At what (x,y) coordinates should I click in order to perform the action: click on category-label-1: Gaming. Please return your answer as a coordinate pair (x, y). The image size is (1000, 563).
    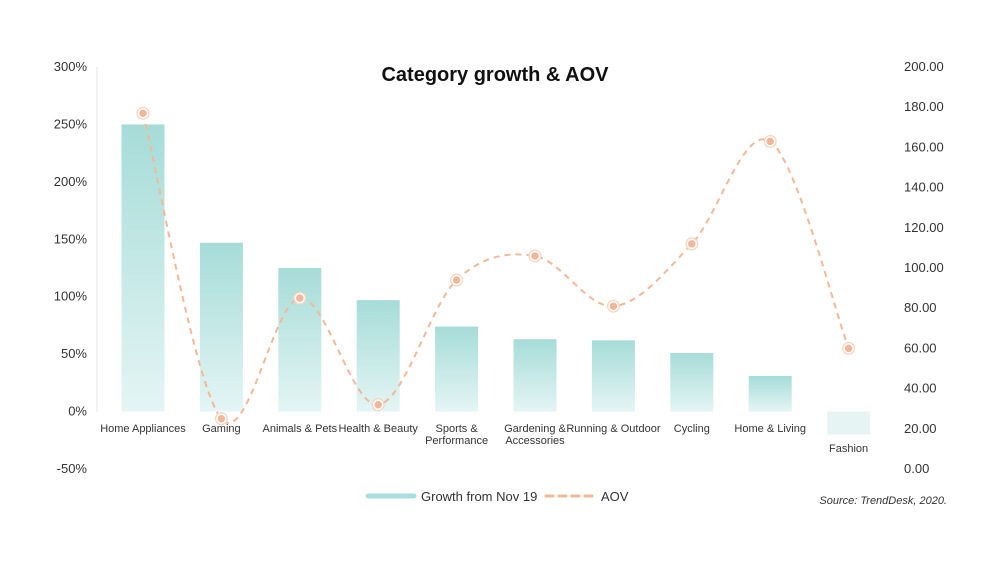
    Looking at the image, I should click on (221, 429).